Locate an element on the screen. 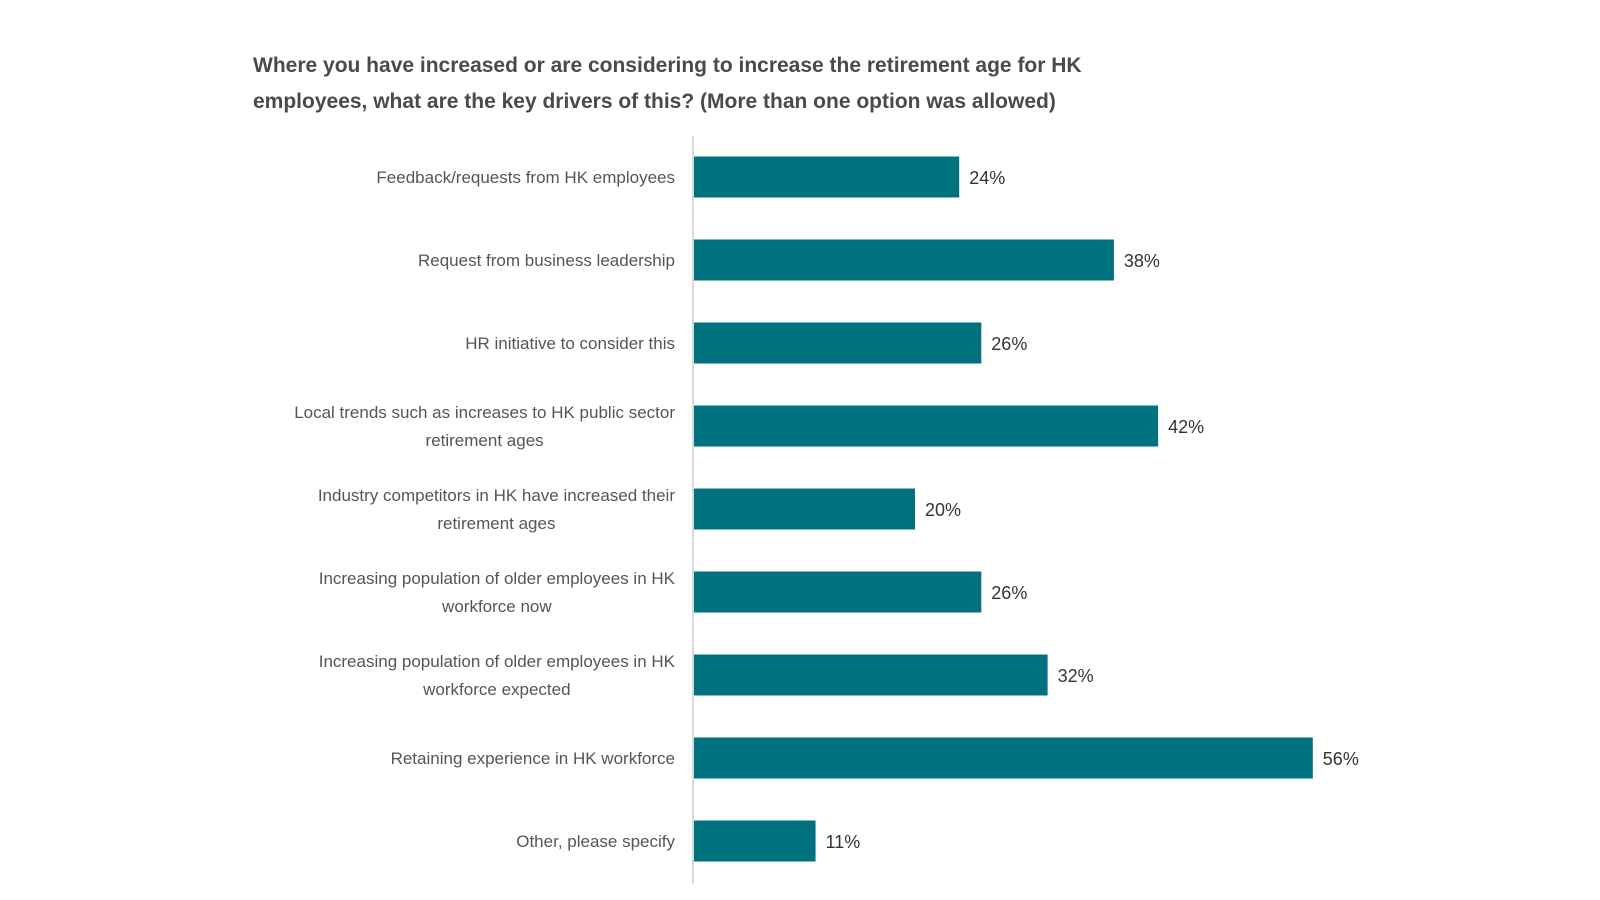 Image resolution: width=1600 pixels, height=900 pixels. category-label-1: Feedback/requests from HK employees is located at coordinates (525, 177).